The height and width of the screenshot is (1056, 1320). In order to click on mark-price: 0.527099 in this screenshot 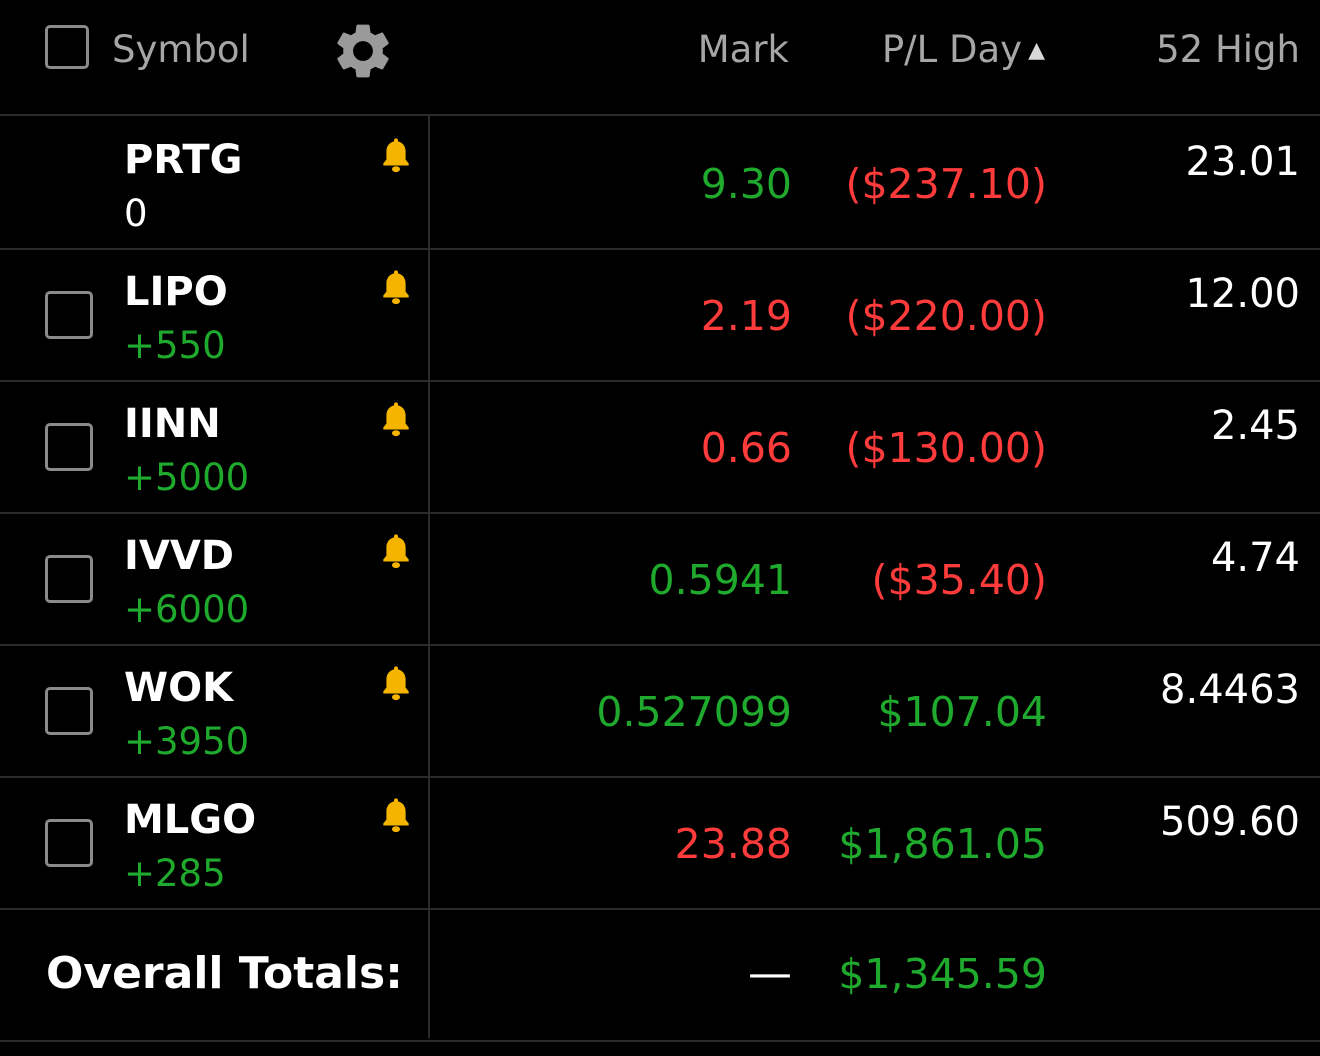, I will do `click(694, 712)`.